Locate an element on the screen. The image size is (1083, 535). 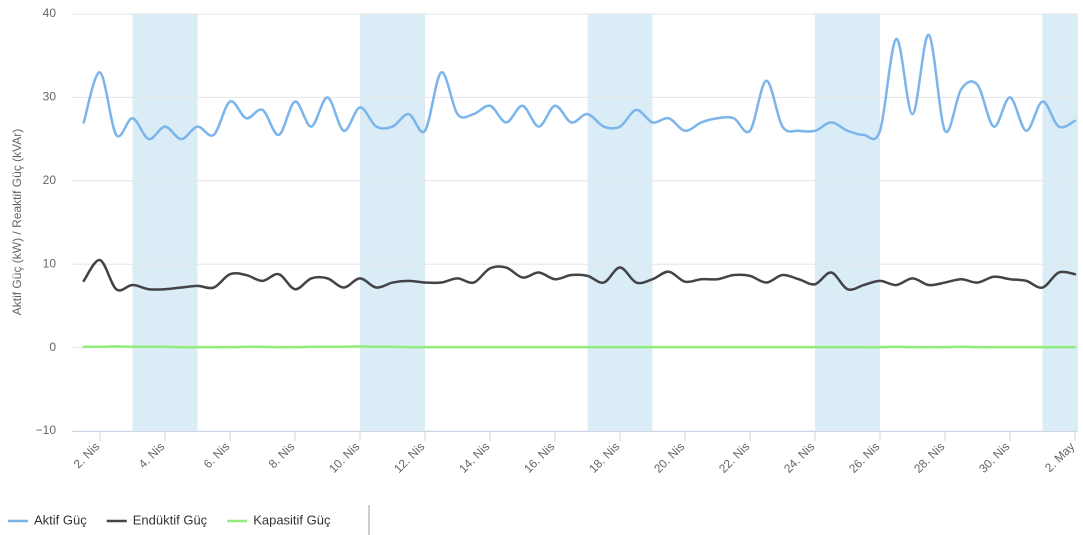
legend: Aktif Güç Endüktif Güç Kapasitif Güç is located at coordinates (189, 520).